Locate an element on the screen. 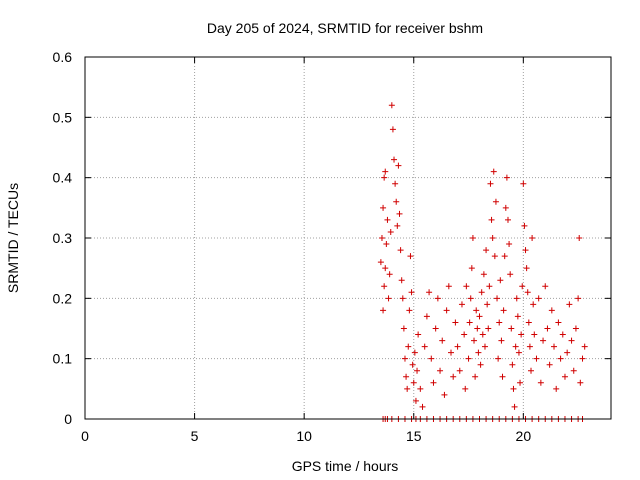 This screenshot has height=480, width=640. y-tick-label: 0.6 is located at coordinates (63, 57).